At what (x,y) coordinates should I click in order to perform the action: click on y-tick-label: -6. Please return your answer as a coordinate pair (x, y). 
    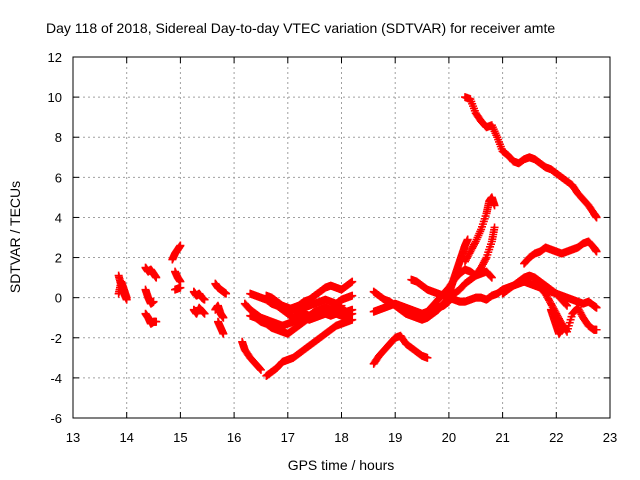
    Looking at the image, I should click on (56, 418).